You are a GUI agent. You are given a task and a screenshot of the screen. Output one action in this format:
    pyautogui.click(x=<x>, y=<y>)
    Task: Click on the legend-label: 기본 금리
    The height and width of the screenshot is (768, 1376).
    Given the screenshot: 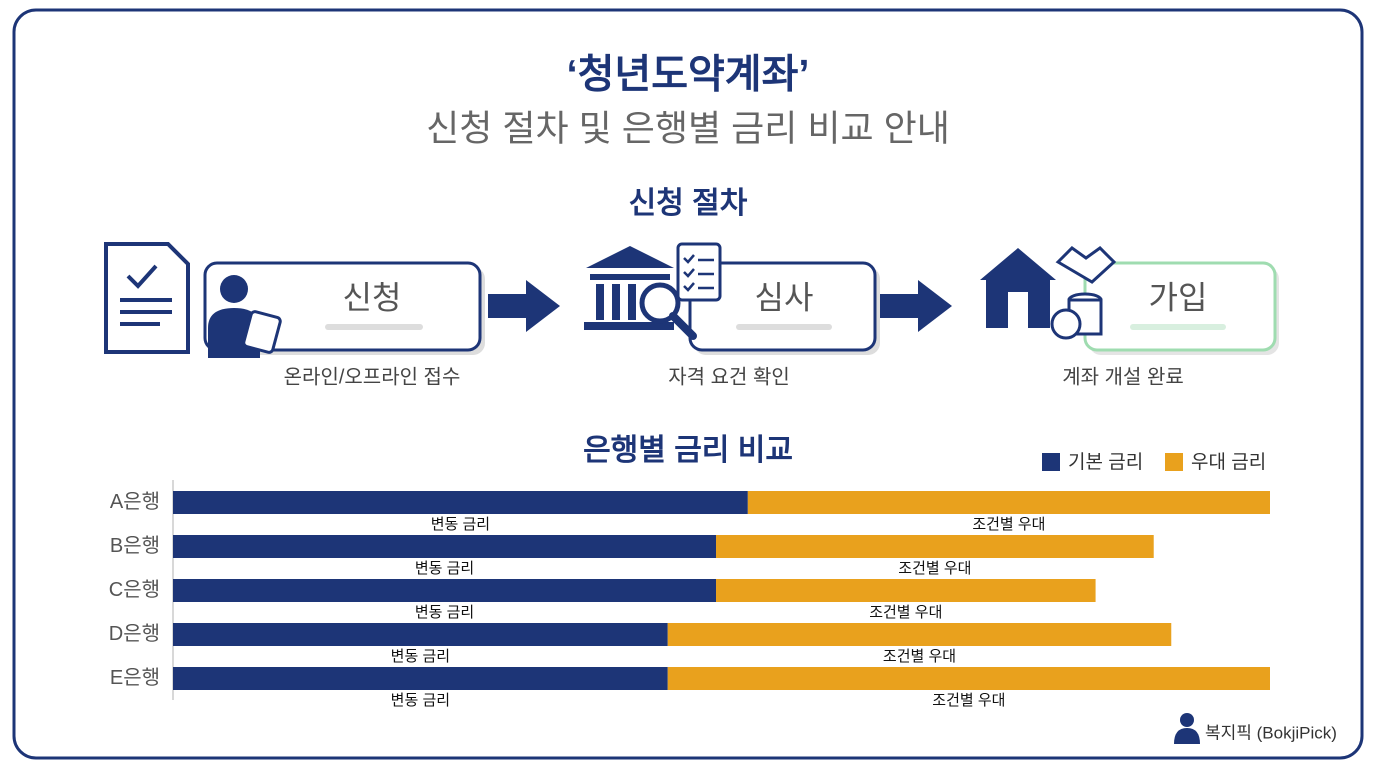 What is the action you would take?
    pyautogui.click(x=1105, y=462)
    